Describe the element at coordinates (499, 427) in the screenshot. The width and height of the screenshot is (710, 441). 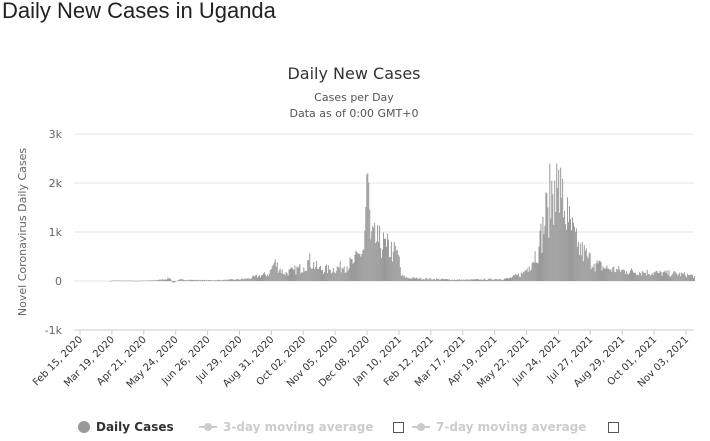
I see `legend-item-7-day-average: 7-day moving average` at that location.